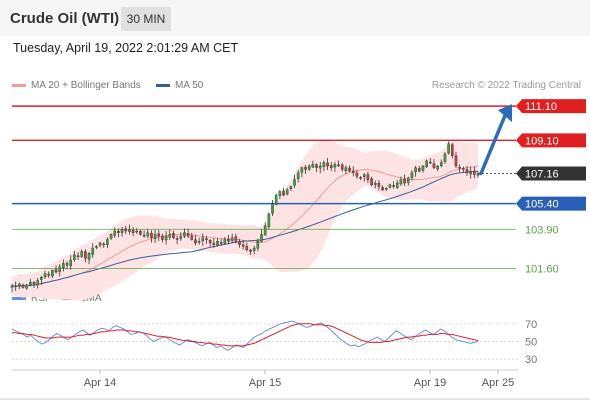  What do you see at coordinates (531, 360) in the screenshot?
I see `rsi-level-label: 30` at bounding box center [531, 360].